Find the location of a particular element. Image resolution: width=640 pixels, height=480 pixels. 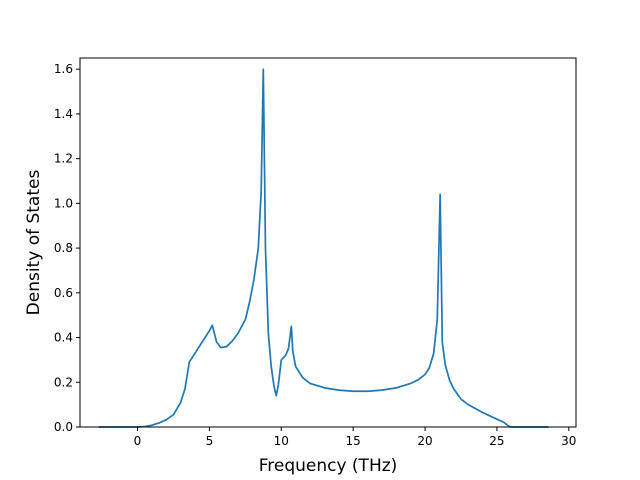

x-tick-label: 10 is located at coordinates (281, 441).